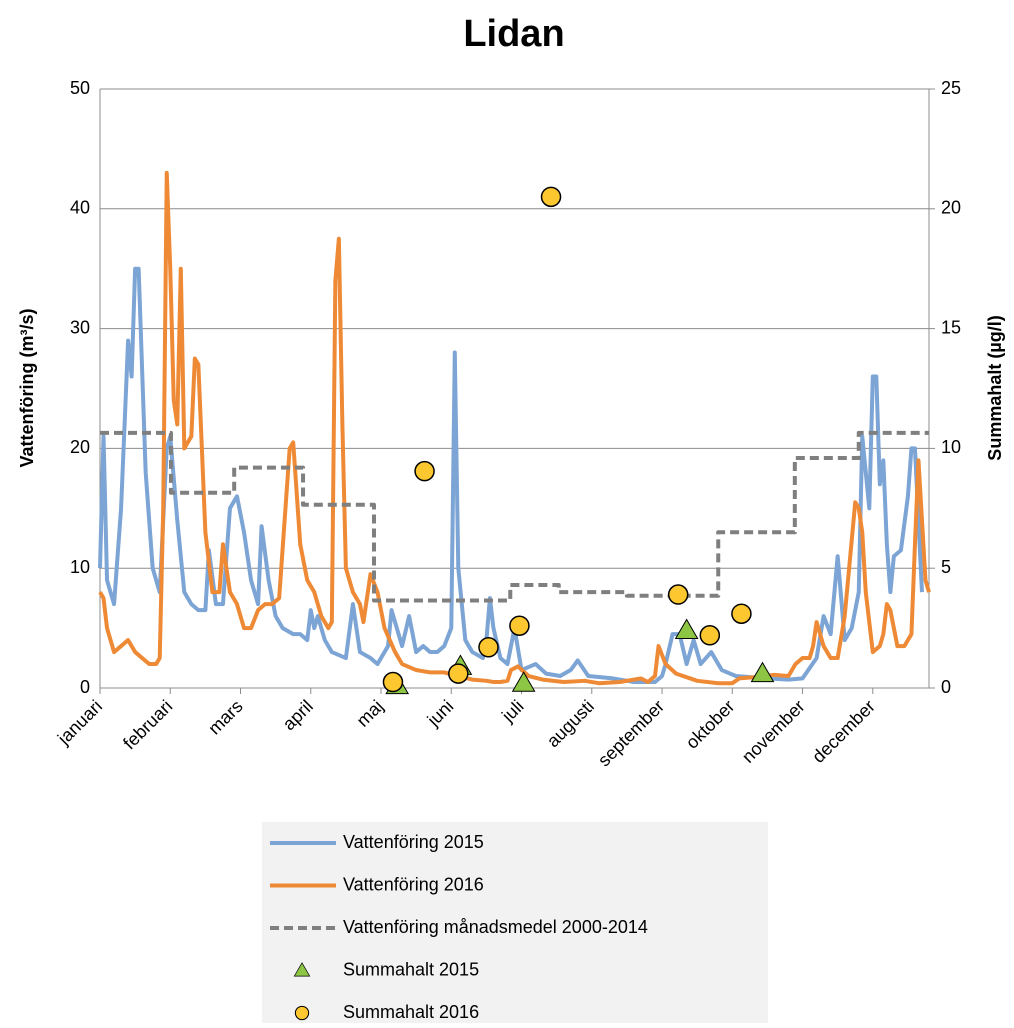 This screenshot has height=1028, width=1014. I want to click on x-tick-label: mars, so click(225, 717).